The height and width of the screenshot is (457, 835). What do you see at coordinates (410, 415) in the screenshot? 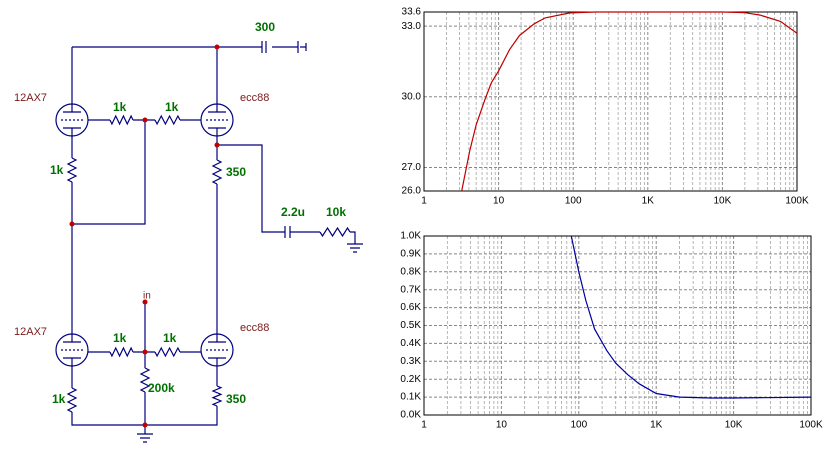
I see `y-tick-label: 0.0K` at bounding box center [410, 415].